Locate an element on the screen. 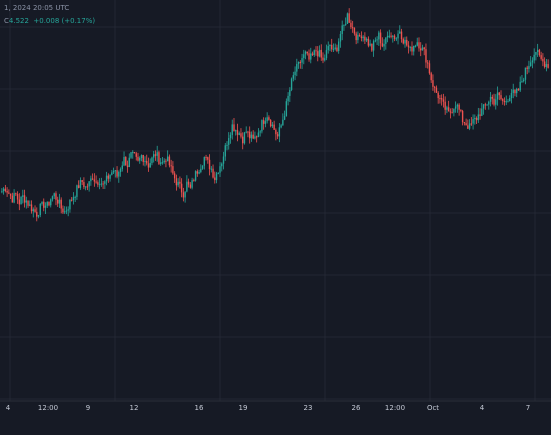 The height and width of the screenshot is (435, 551). x-tick-label: 16 is located at coordinates (199, 408).